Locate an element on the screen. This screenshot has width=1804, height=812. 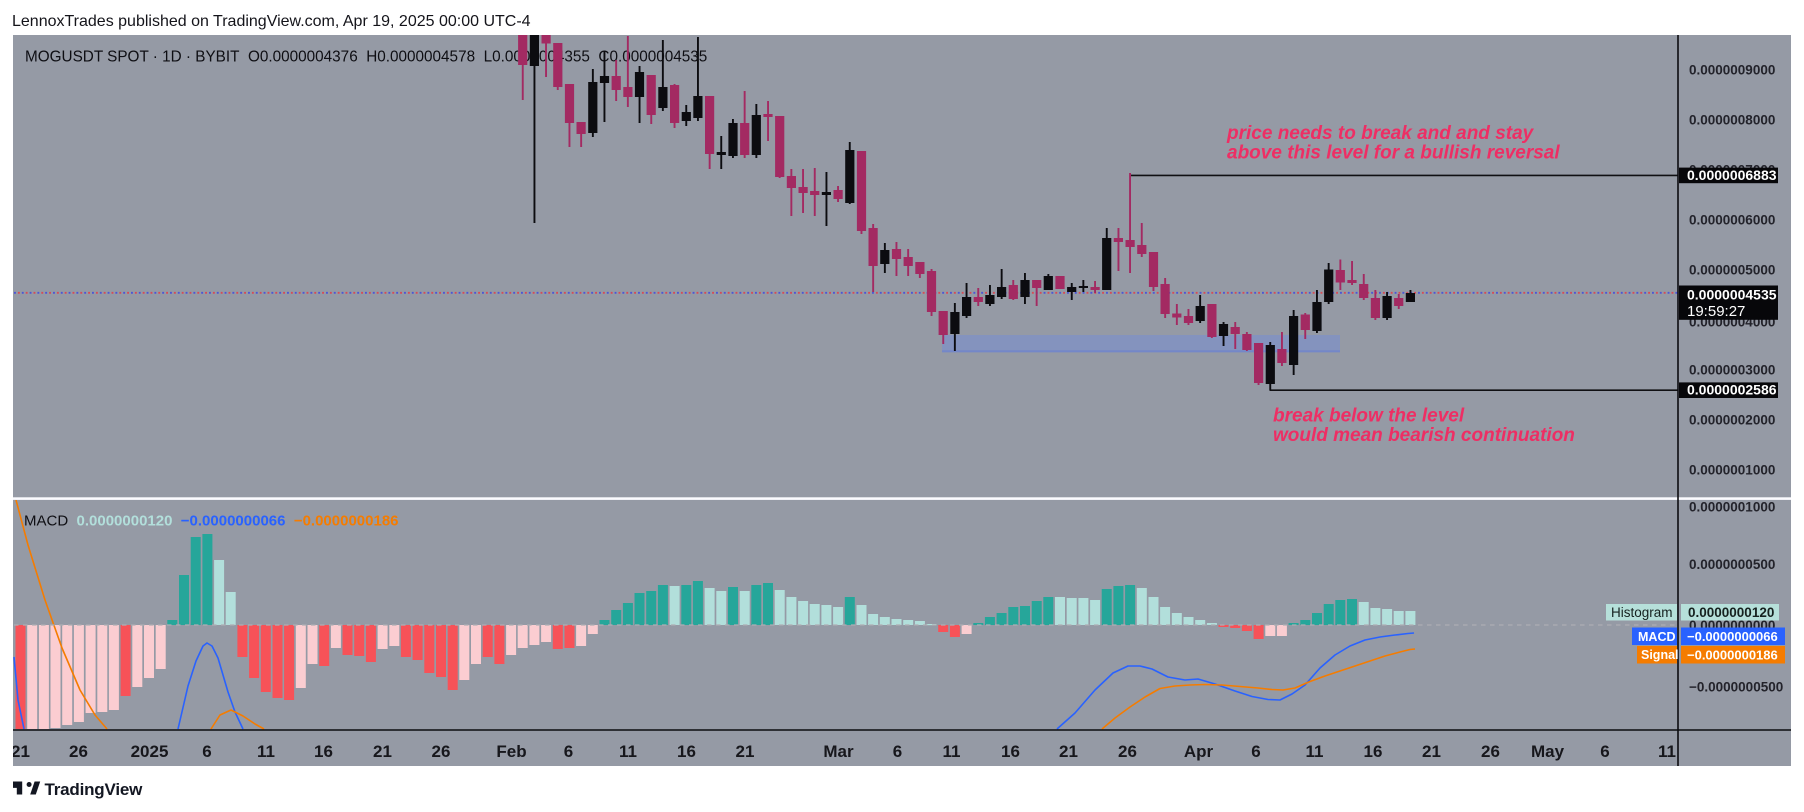
svg-text: 0.0000003000 is located at coordinates (1732, 370).